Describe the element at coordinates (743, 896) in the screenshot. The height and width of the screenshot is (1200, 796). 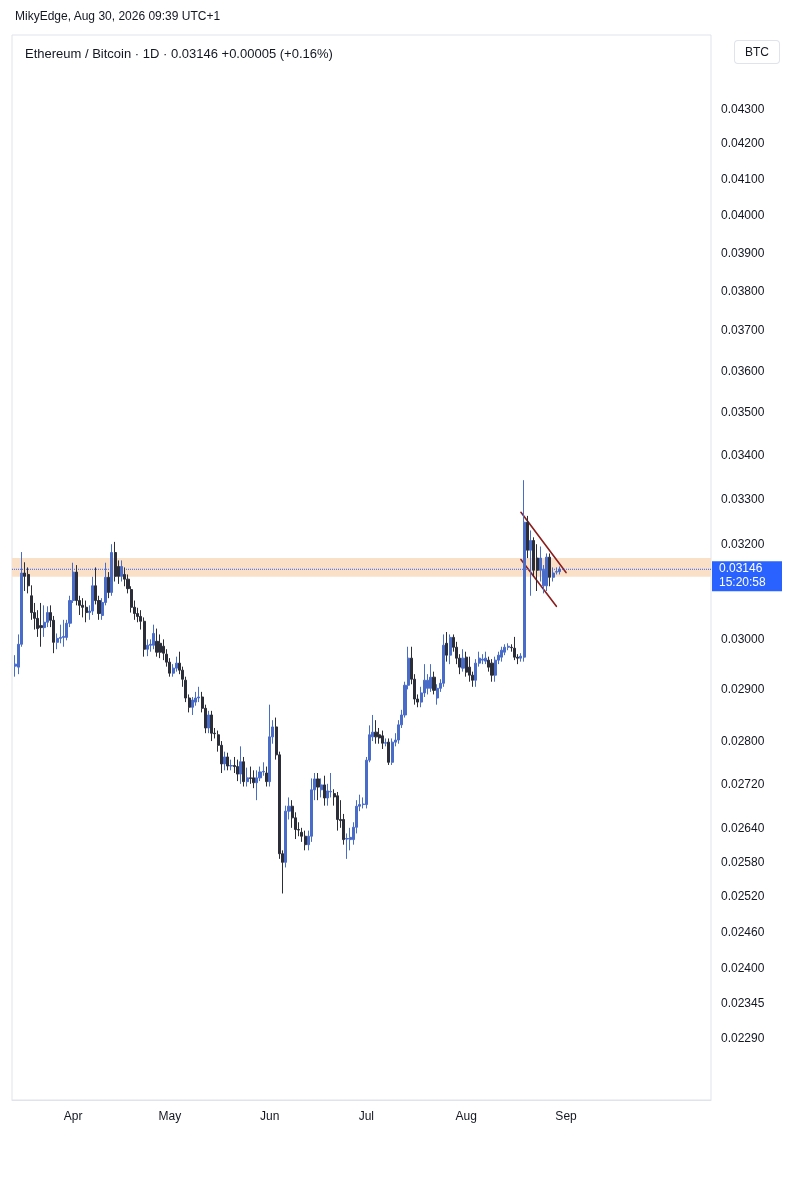
I see `y-tick-label: 0.02520` at that location.